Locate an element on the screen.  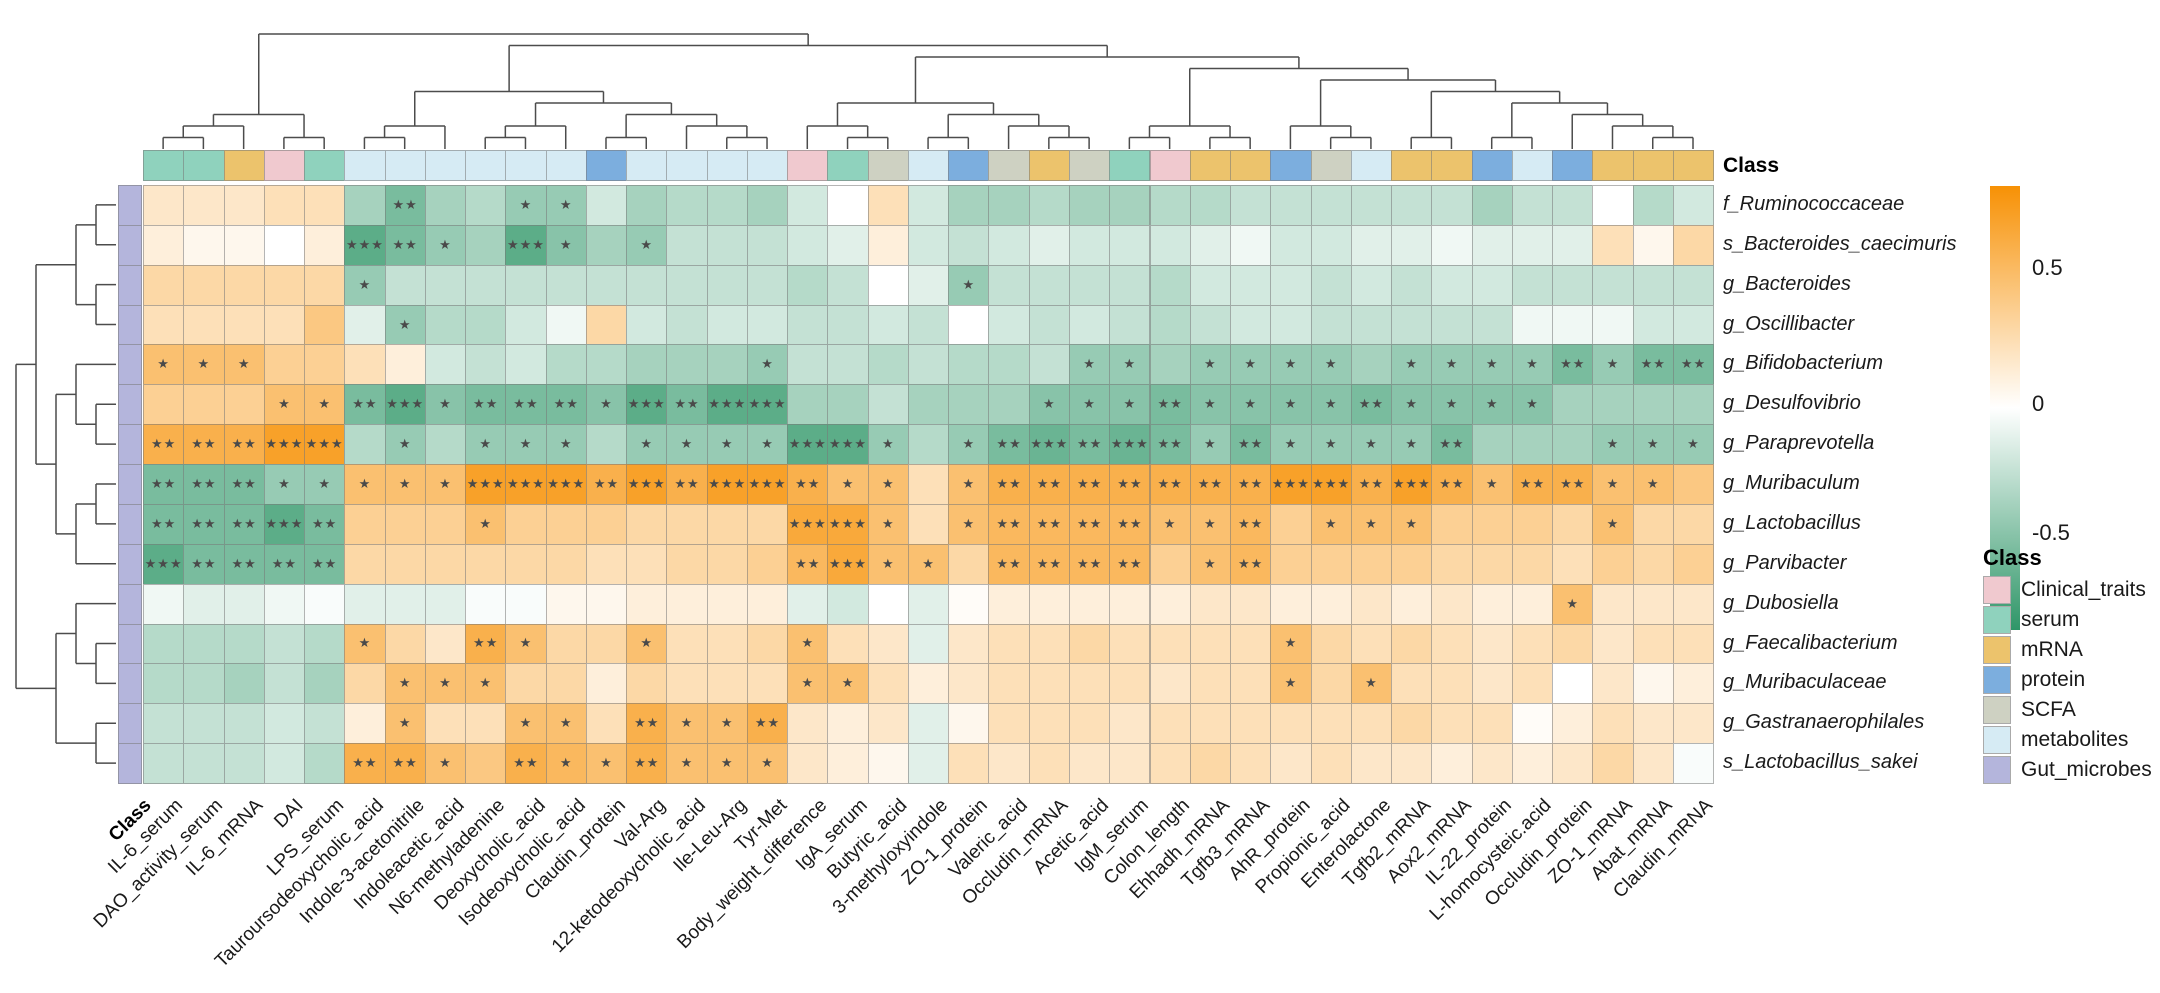
row-class-cell is located at coordinates (130, 484).